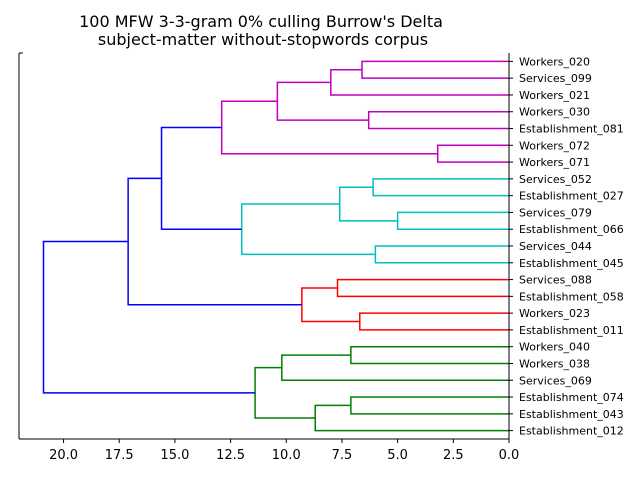 This screenshot has width=640, height=480. Describe the element at coordinates (571, 196) in the screenshot. I see `leaf-label: Establishment_027` at that location.